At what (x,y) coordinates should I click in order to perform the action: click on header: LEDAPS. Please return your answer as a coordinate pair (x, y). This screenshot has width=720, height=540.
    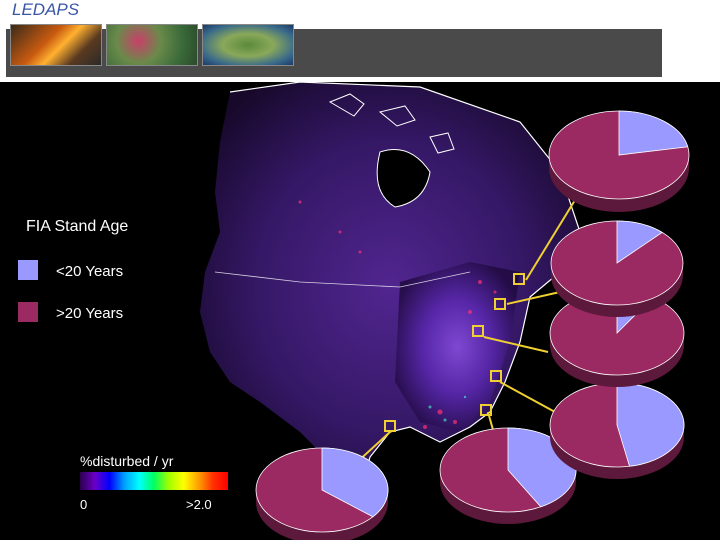
    Looking at the image, I should click on (360, 40).